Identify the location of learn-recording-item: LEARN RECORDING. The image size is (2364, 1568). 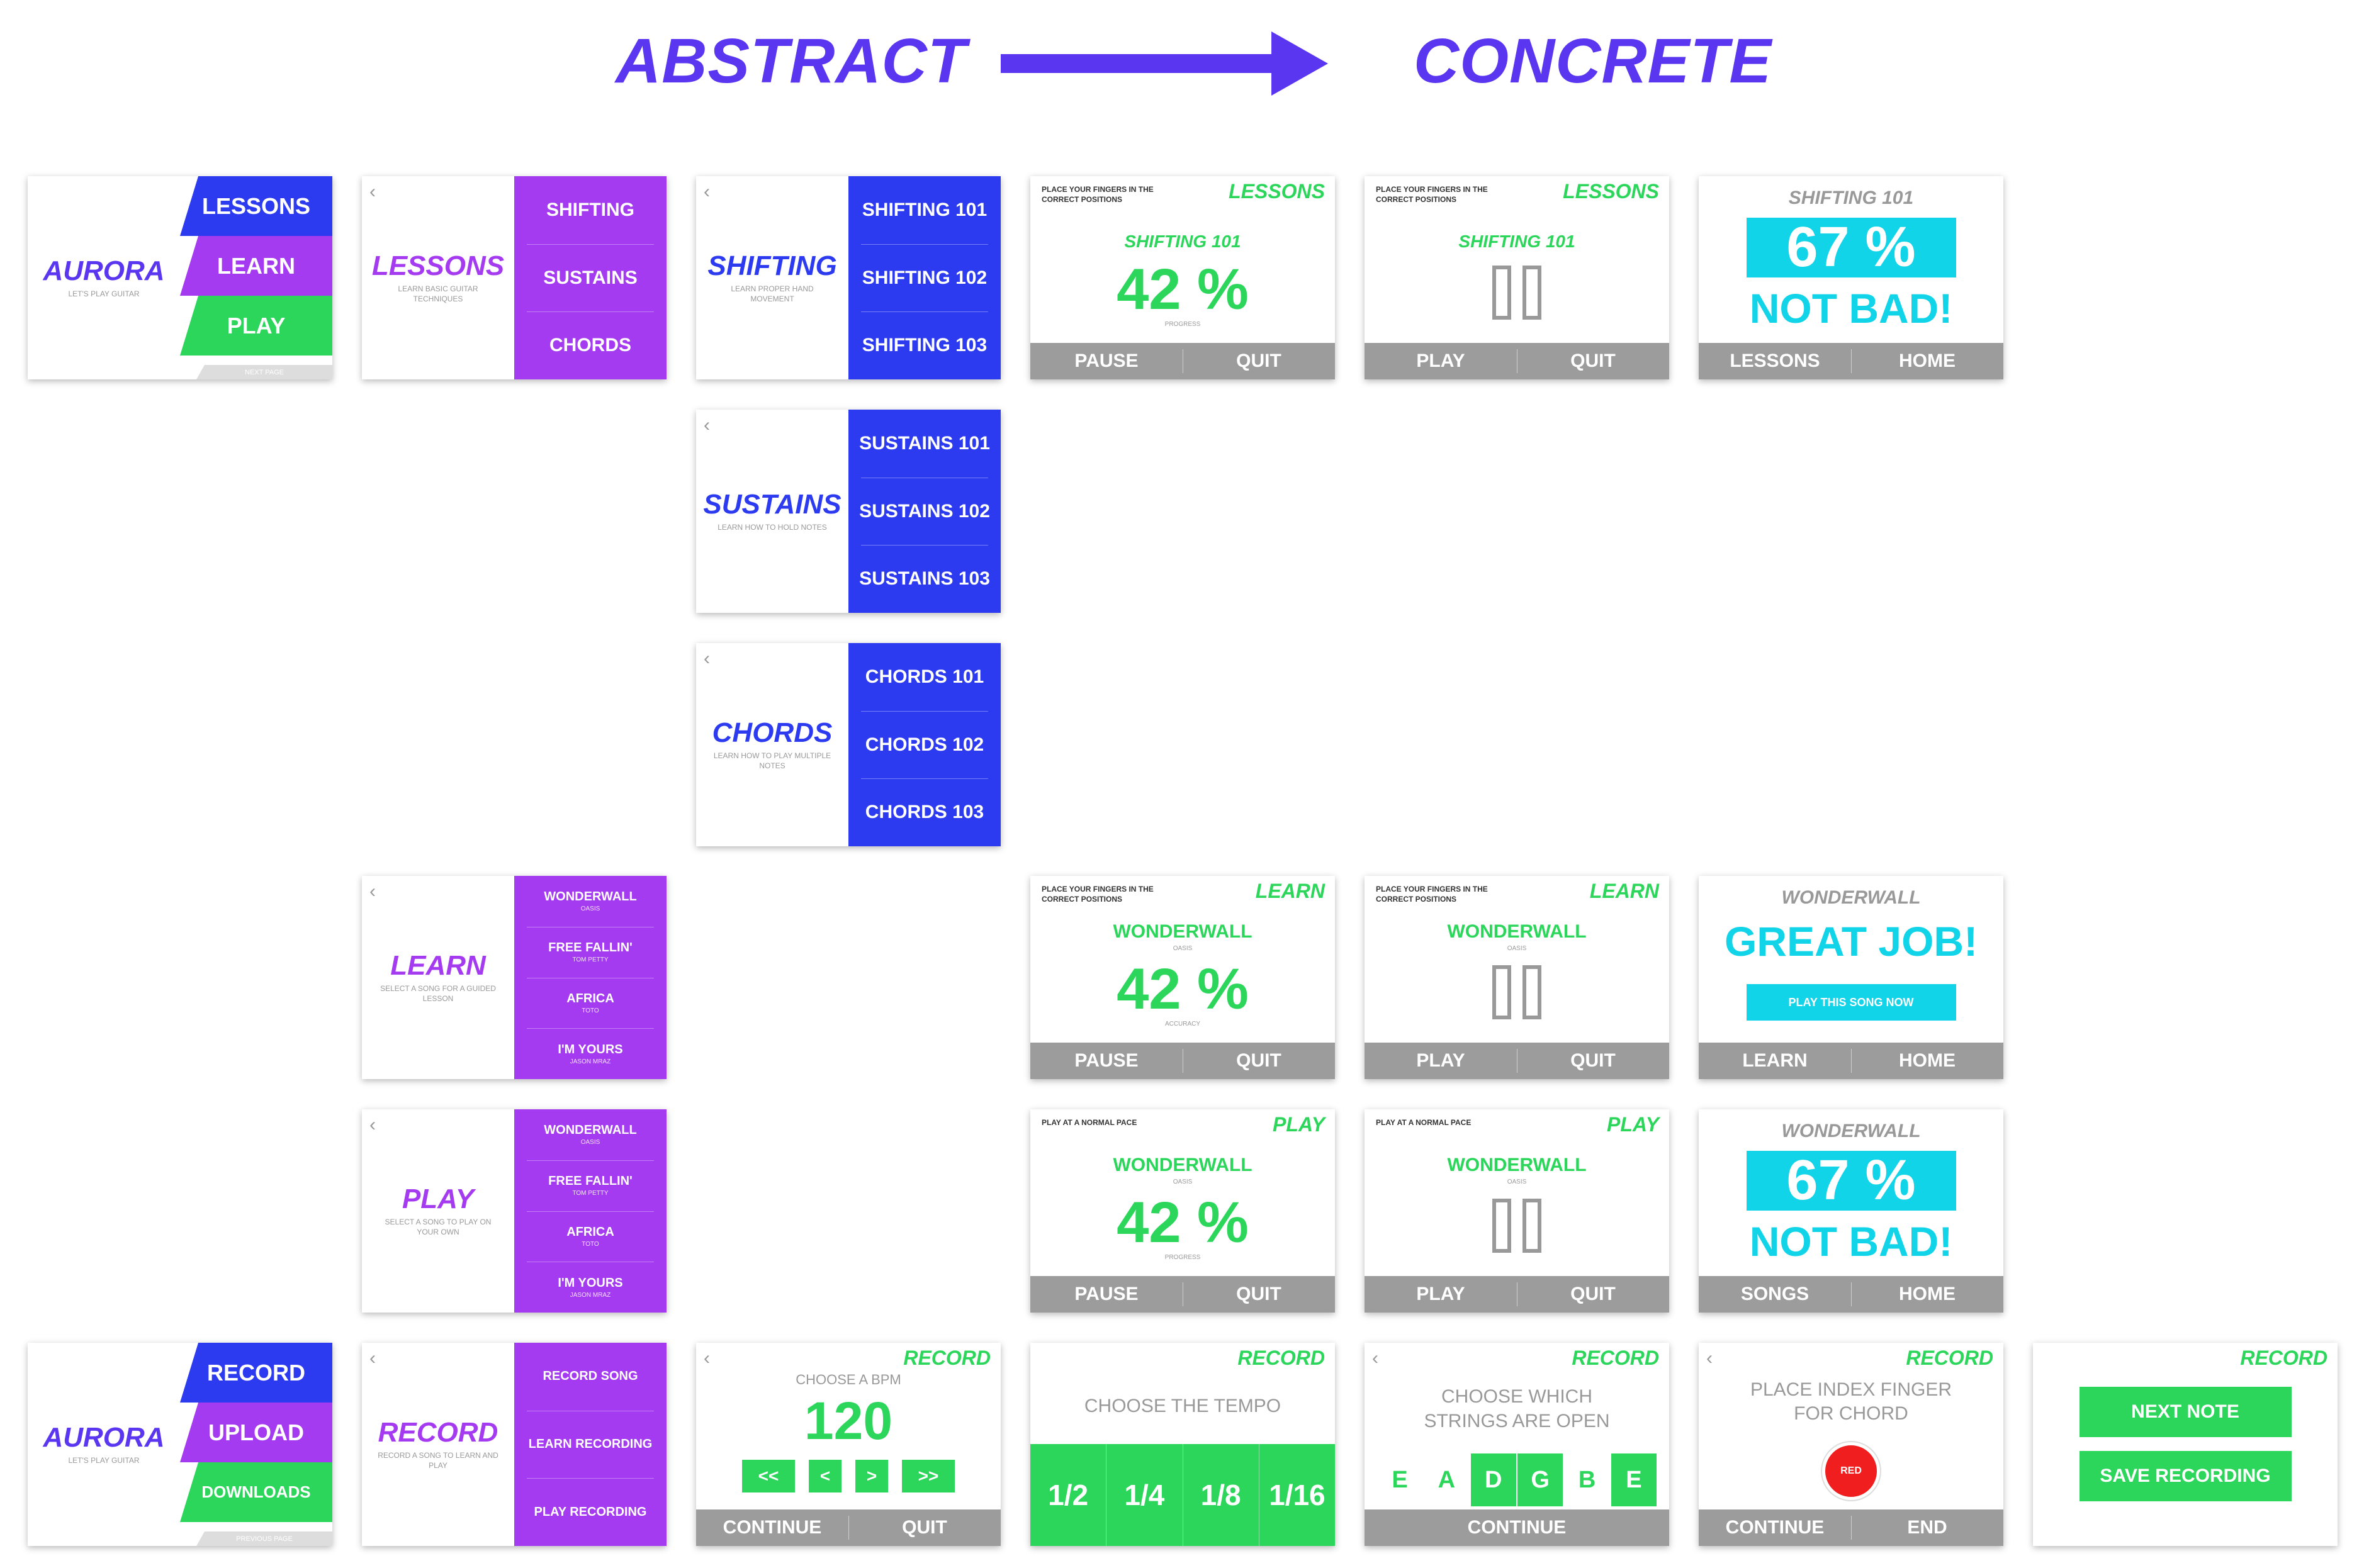
(590, 1444).